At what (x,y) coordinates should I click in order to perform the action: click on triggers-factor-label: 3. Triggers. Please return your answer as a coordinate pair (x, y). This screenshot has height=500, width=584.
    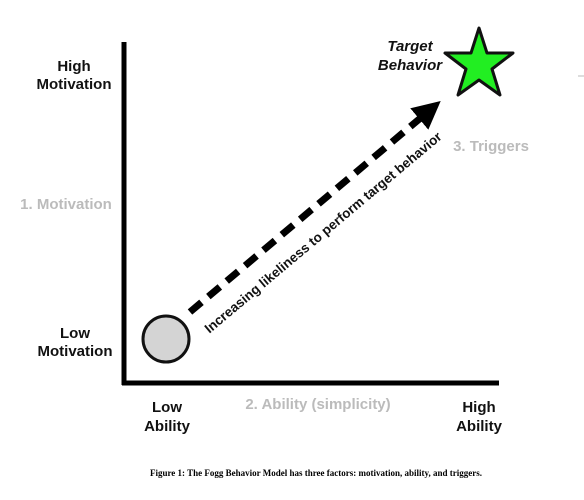
    Looking at the image, I should click on (491, 146).